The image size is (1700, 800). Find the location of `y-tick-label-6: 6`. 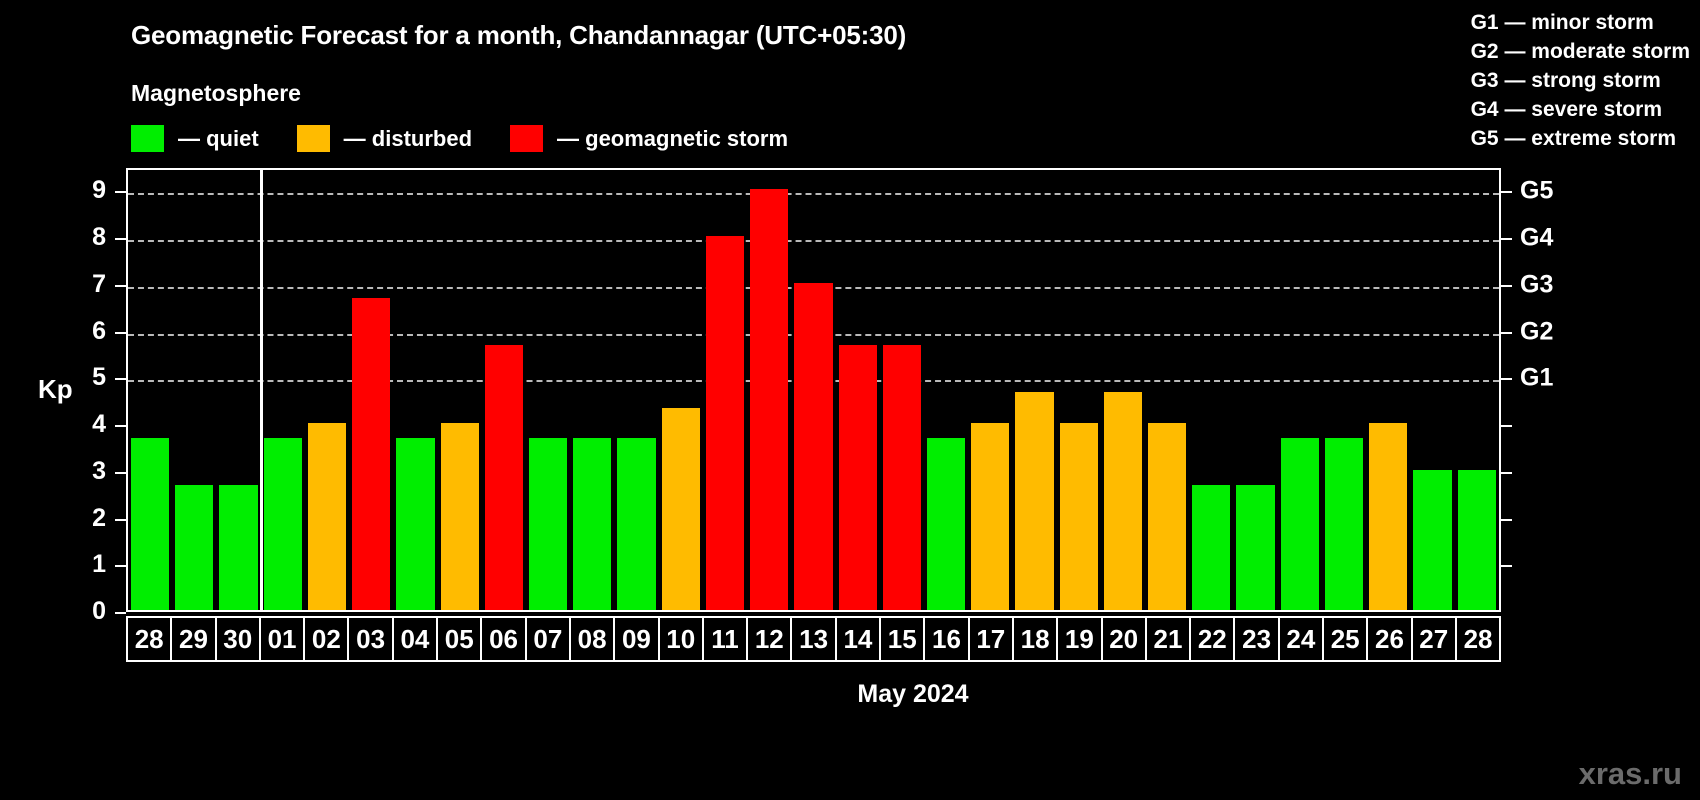

y-tick-label-6: 6 is located at coordinates (99, 330).